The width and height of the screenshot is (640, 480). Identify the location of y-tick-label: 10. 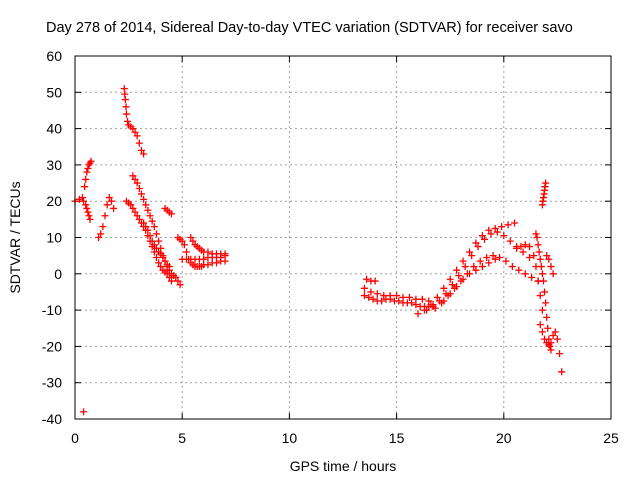
(54, 238).